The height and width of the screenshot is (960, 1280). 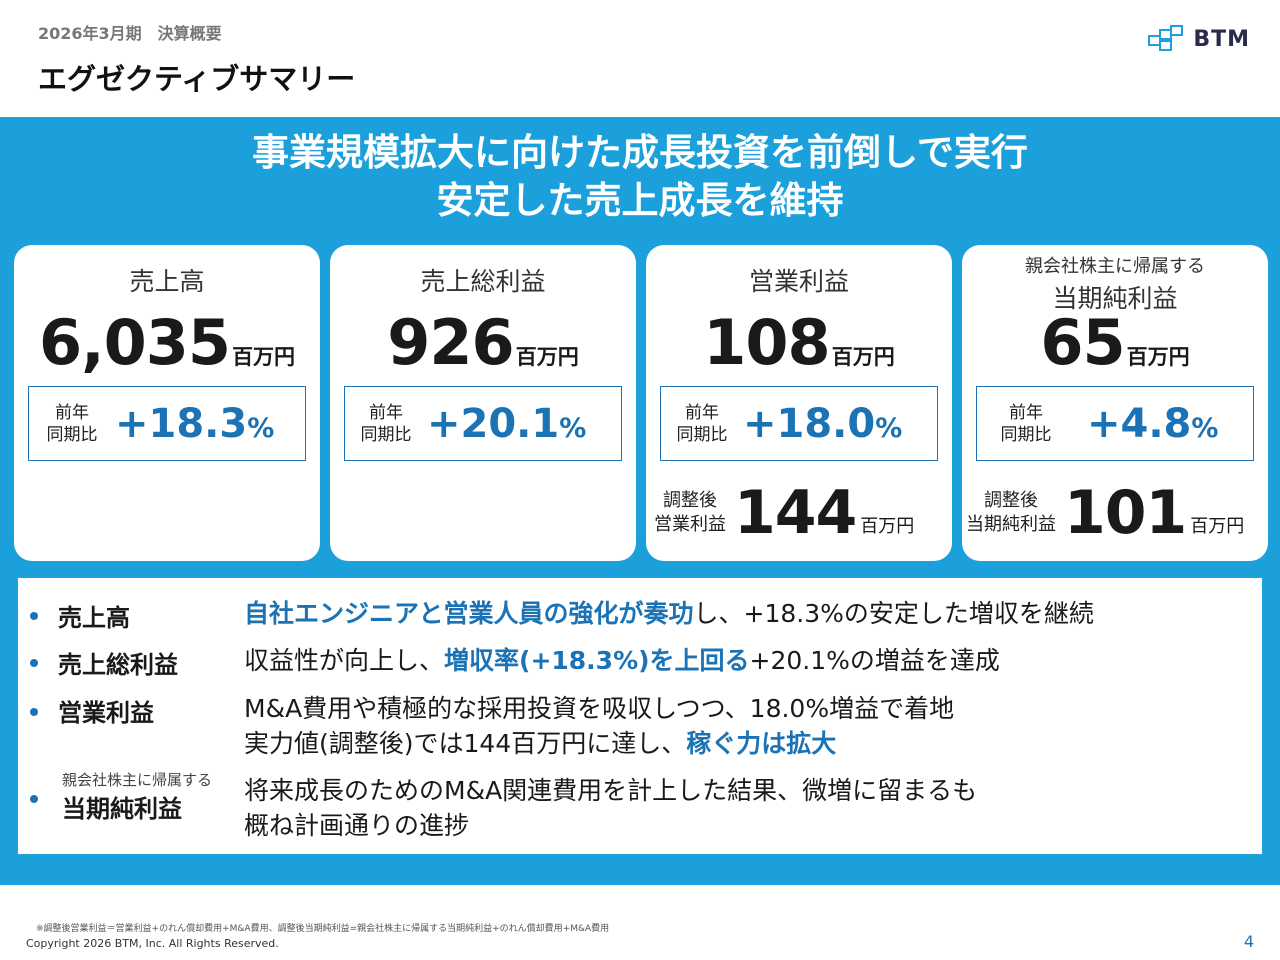 I want to click on logo-mark-icon, so click(x=1166, y=38).